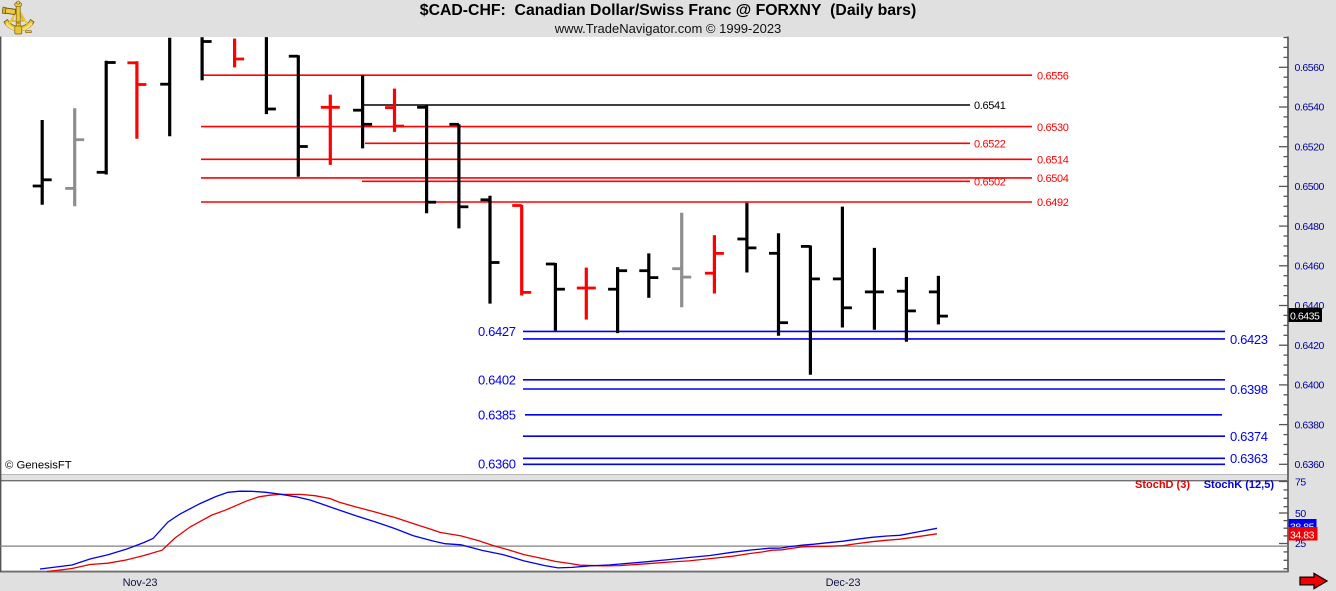 Image resolution: width=1336 pixels, height=591 pixels. What do you see at coordinates (1310, 227) in the screenshot?
I see `svg-text: 0.6480` at bounding box center [1310, 227].